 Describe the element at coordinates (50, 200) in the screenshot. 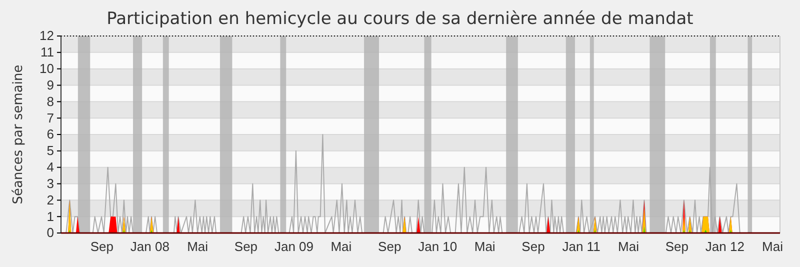

I see `y-tick-label: 2` at that location.